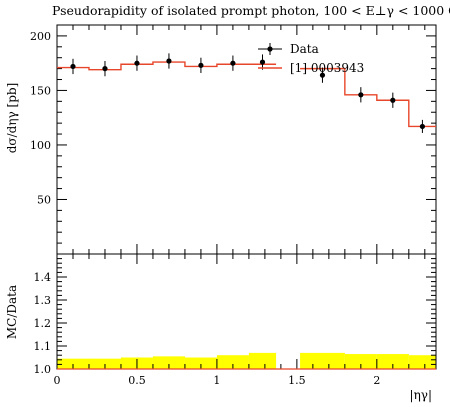 This screenshot has width=450, height=407. I want to click on ratio-y-tick-label: 1.0, so click(43, 369).